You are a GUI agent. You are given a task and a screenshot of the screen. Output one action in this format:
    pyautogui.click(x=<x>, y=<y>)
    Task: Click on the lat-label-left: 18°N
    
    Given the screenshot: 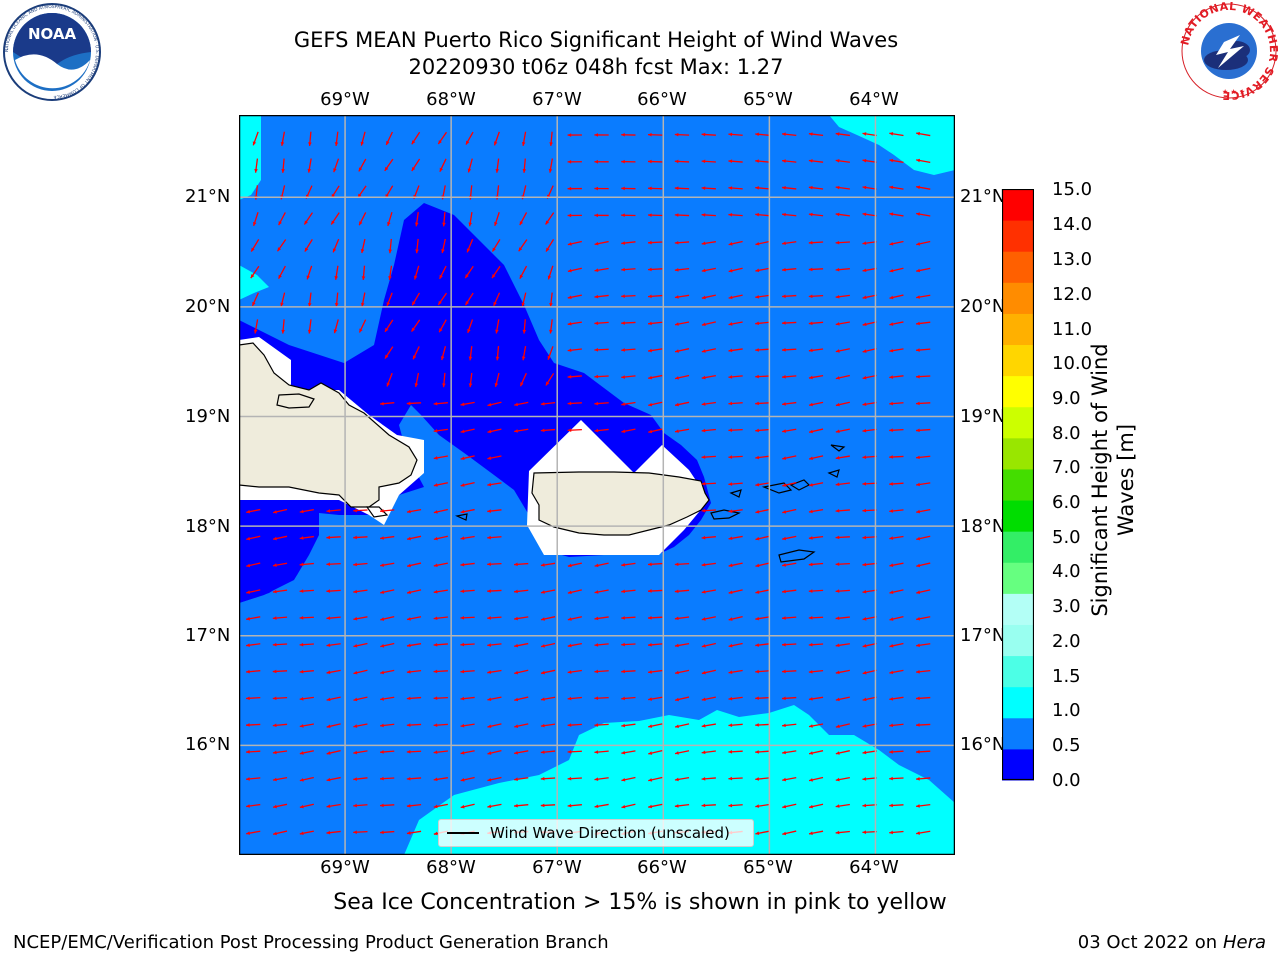 What is the action you would take?
    pyautogui.click(x=208, y=526)
    